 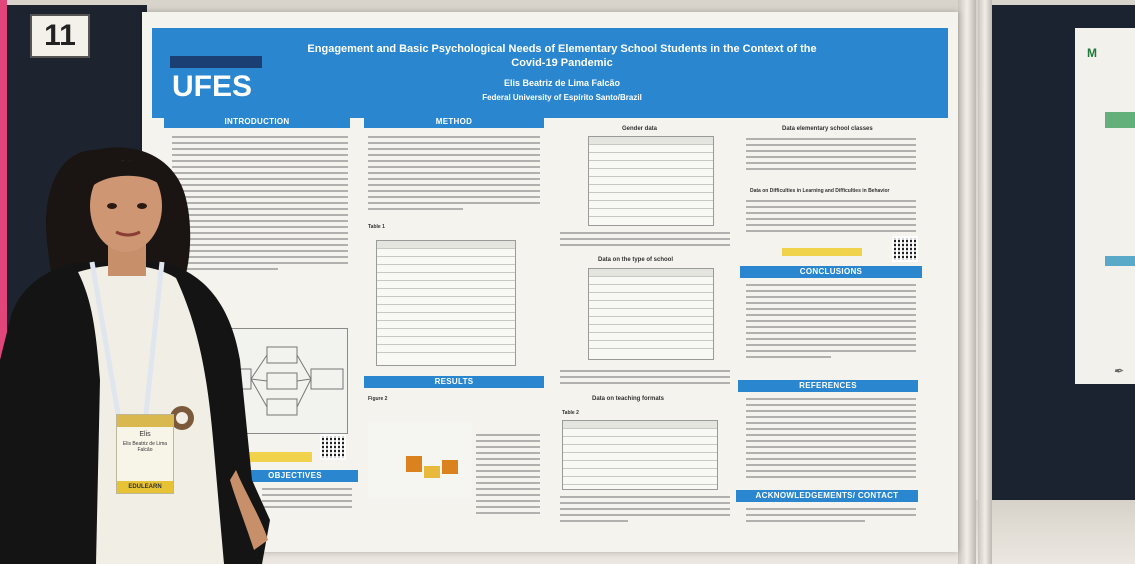 What do you see at coordinates (212, 86) in the screenshot?
I see `svg-text: UFES` at bounding box center [212, 86].